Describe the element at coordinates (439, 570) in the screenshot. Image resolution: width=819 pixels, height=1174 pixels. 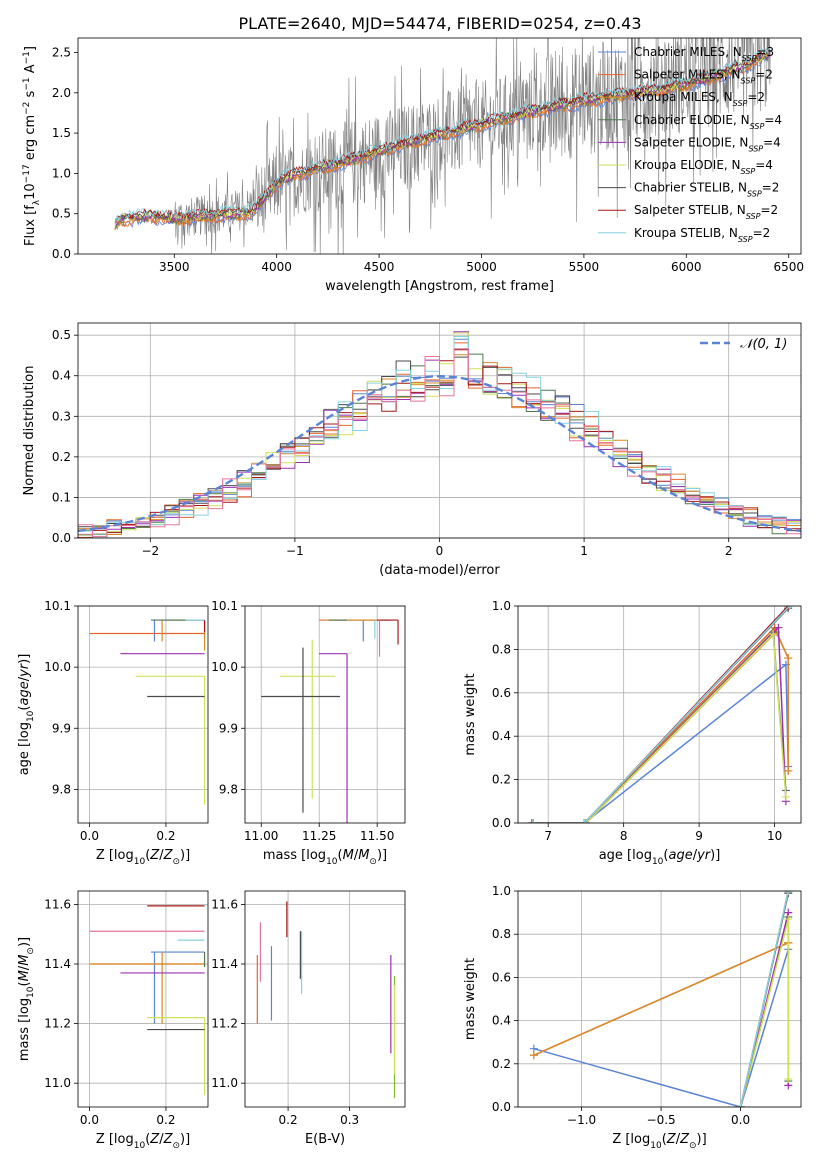
I see `x-axis-label: (data-model)/error` at that location.